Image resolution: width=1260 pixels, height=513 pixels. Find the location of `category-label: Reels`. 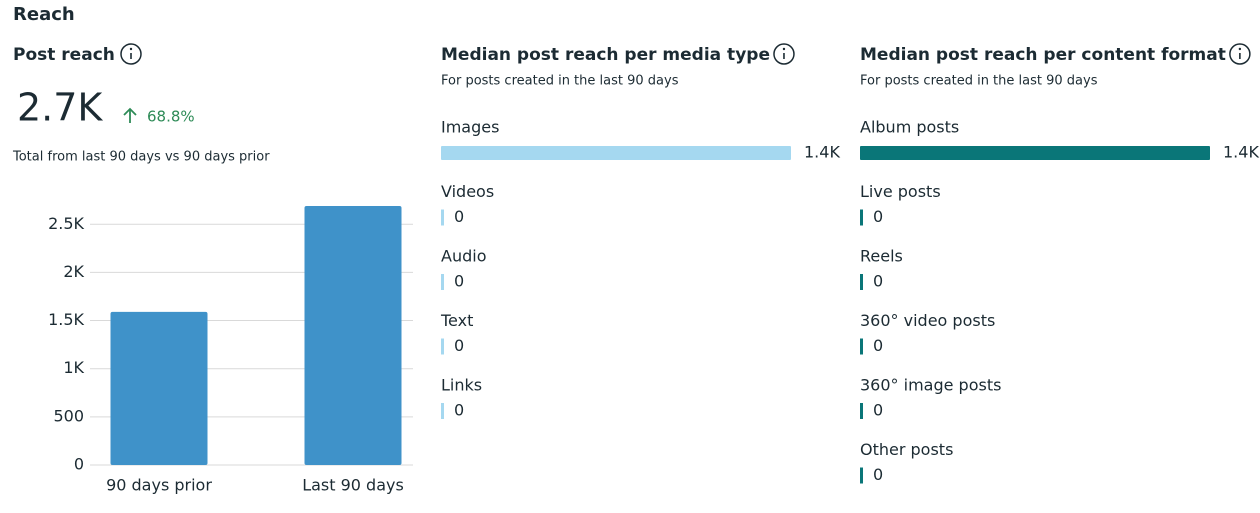

category-label: Reels is located at coordinates (881, 256).